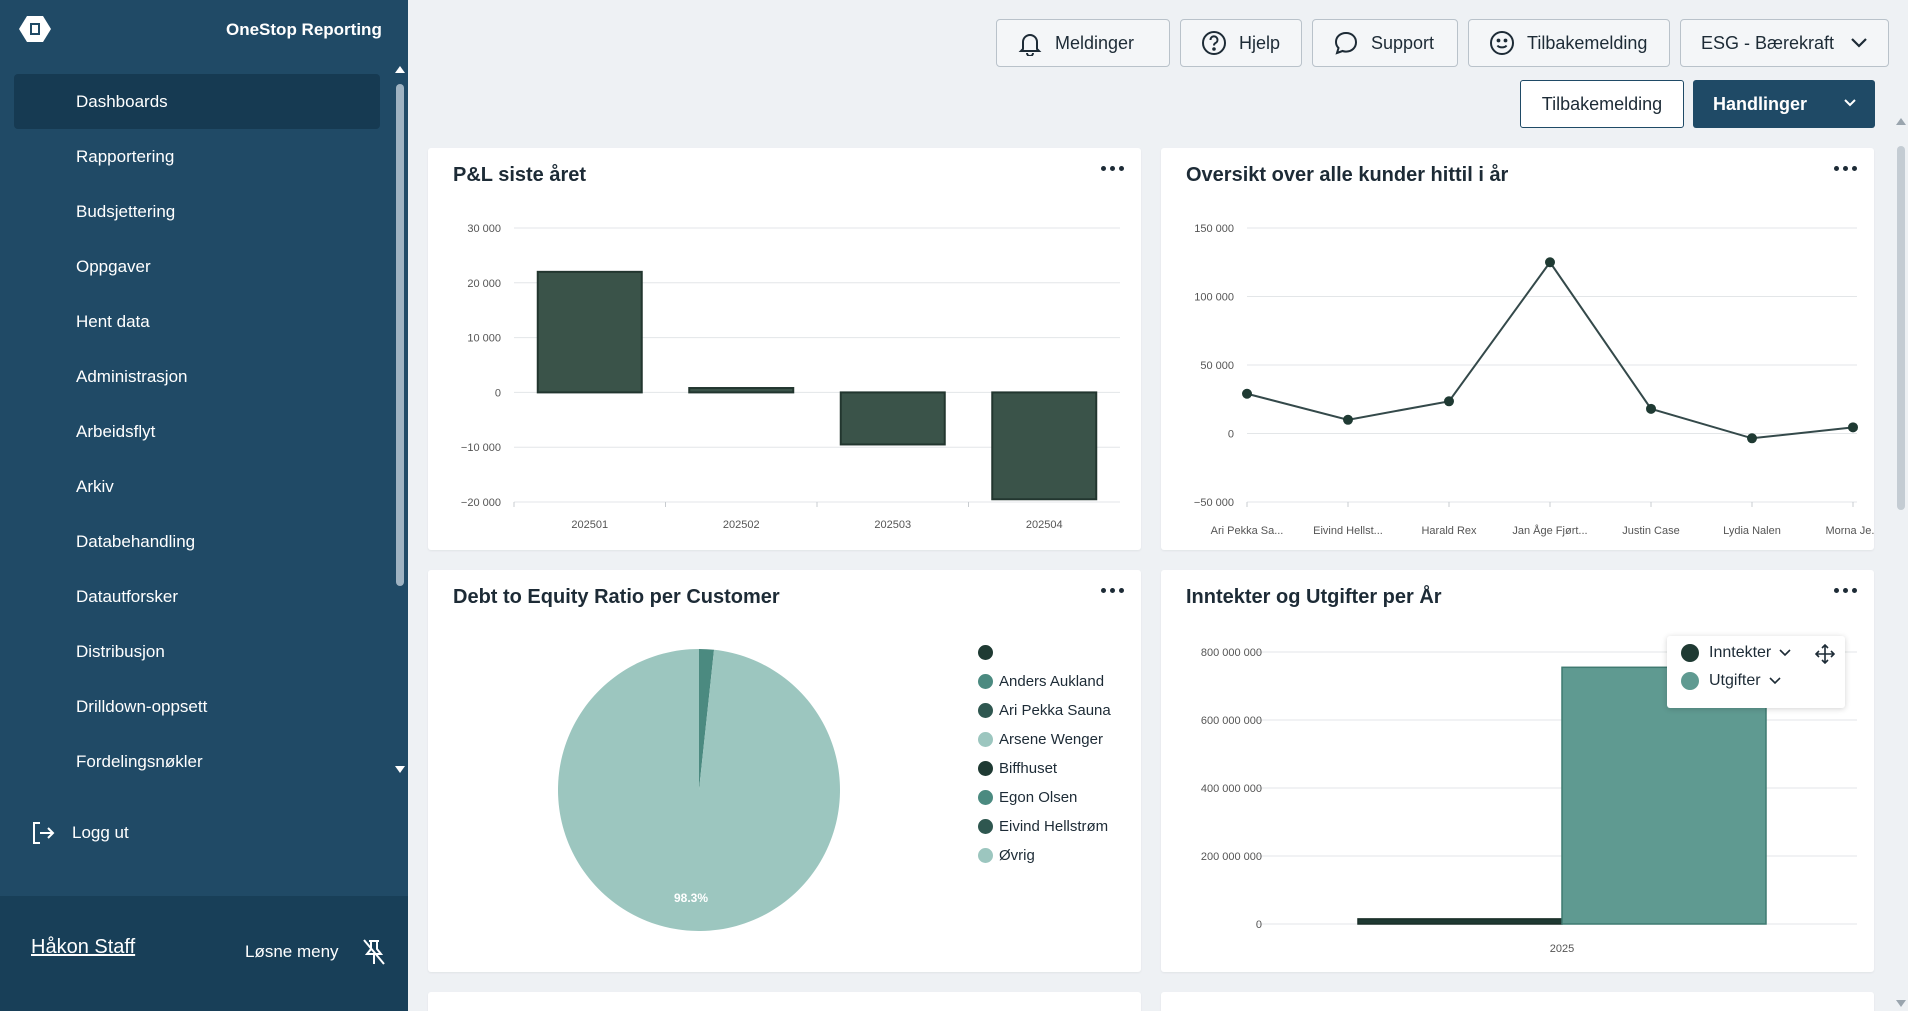  I want to click on logout-button: Logg ut, so click(79, 833).